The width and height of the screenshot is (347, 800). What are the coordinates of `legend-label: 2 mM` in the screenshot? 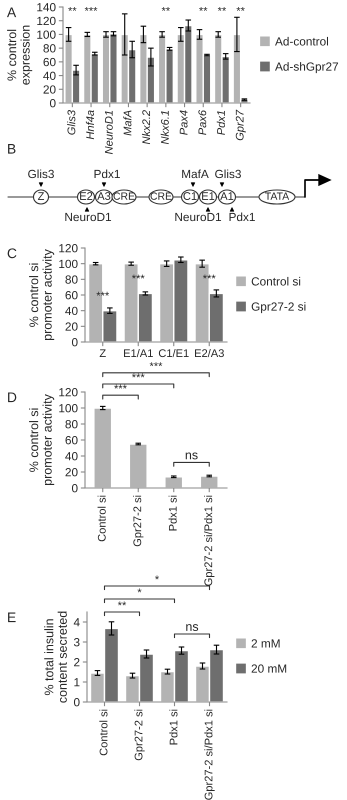 It's located at (266, 643).